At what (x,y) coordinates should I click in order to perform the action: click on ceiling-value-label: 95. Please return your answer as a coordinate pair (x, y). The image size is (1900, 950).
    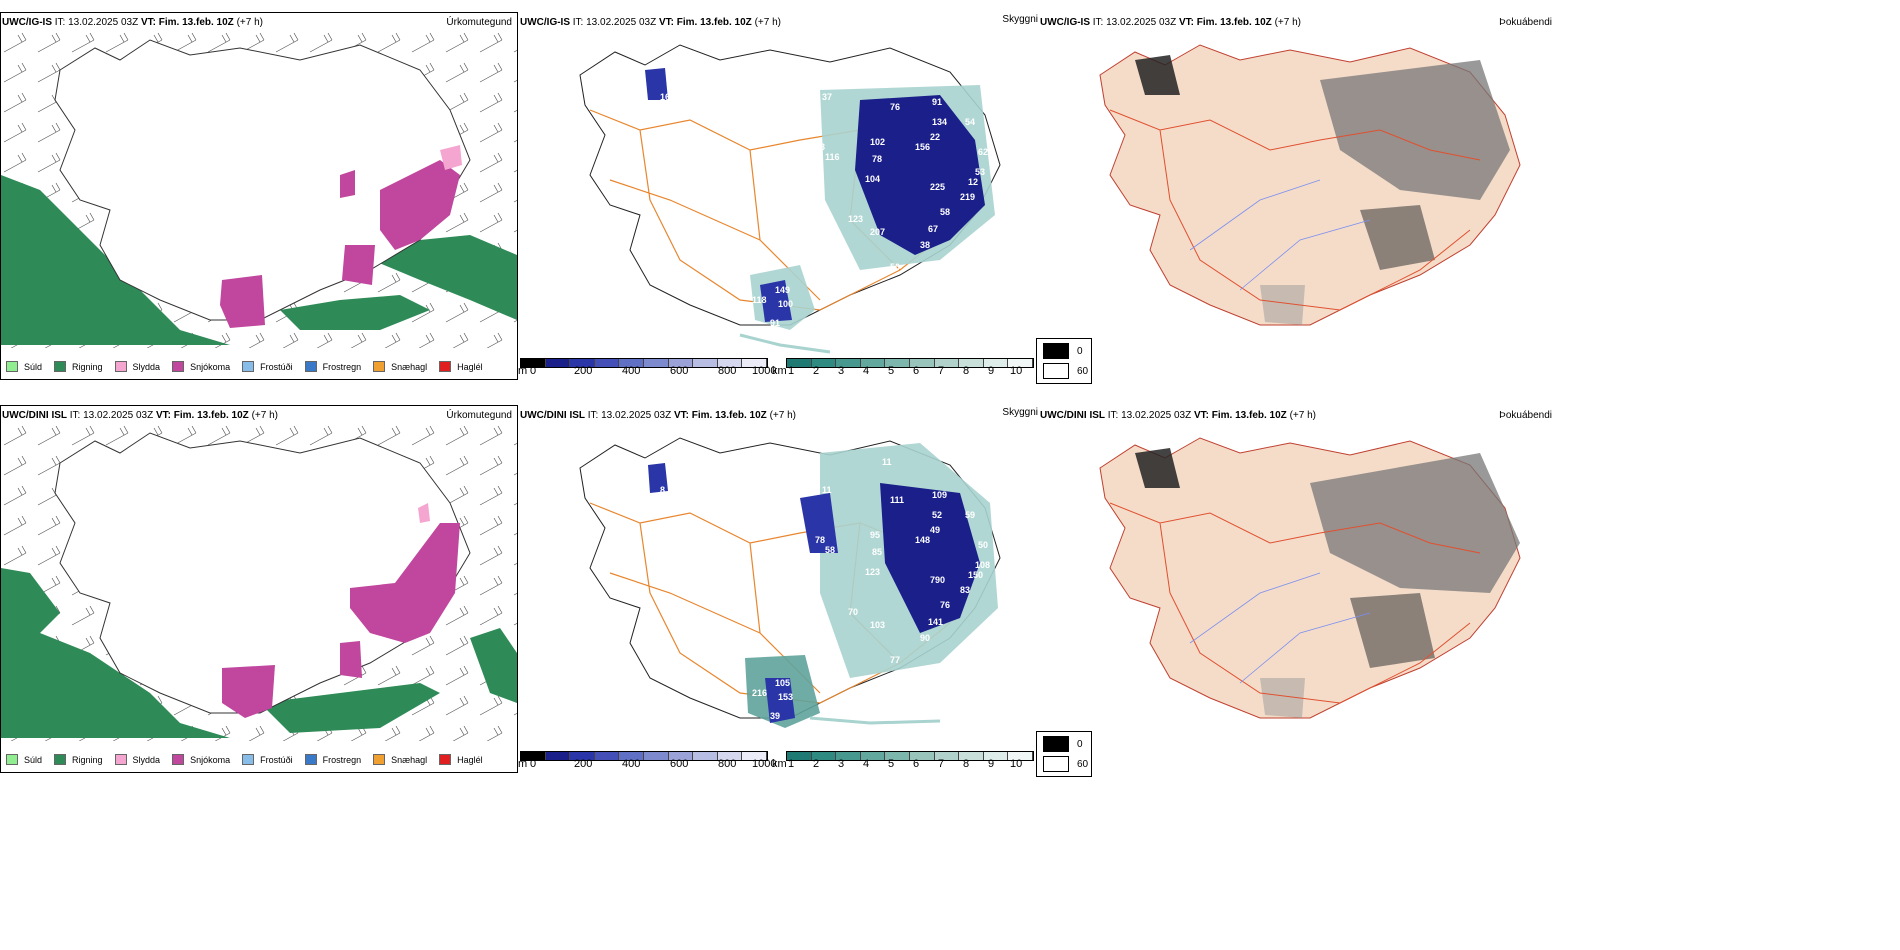
    Looking at the image, I should click on (875, 535).